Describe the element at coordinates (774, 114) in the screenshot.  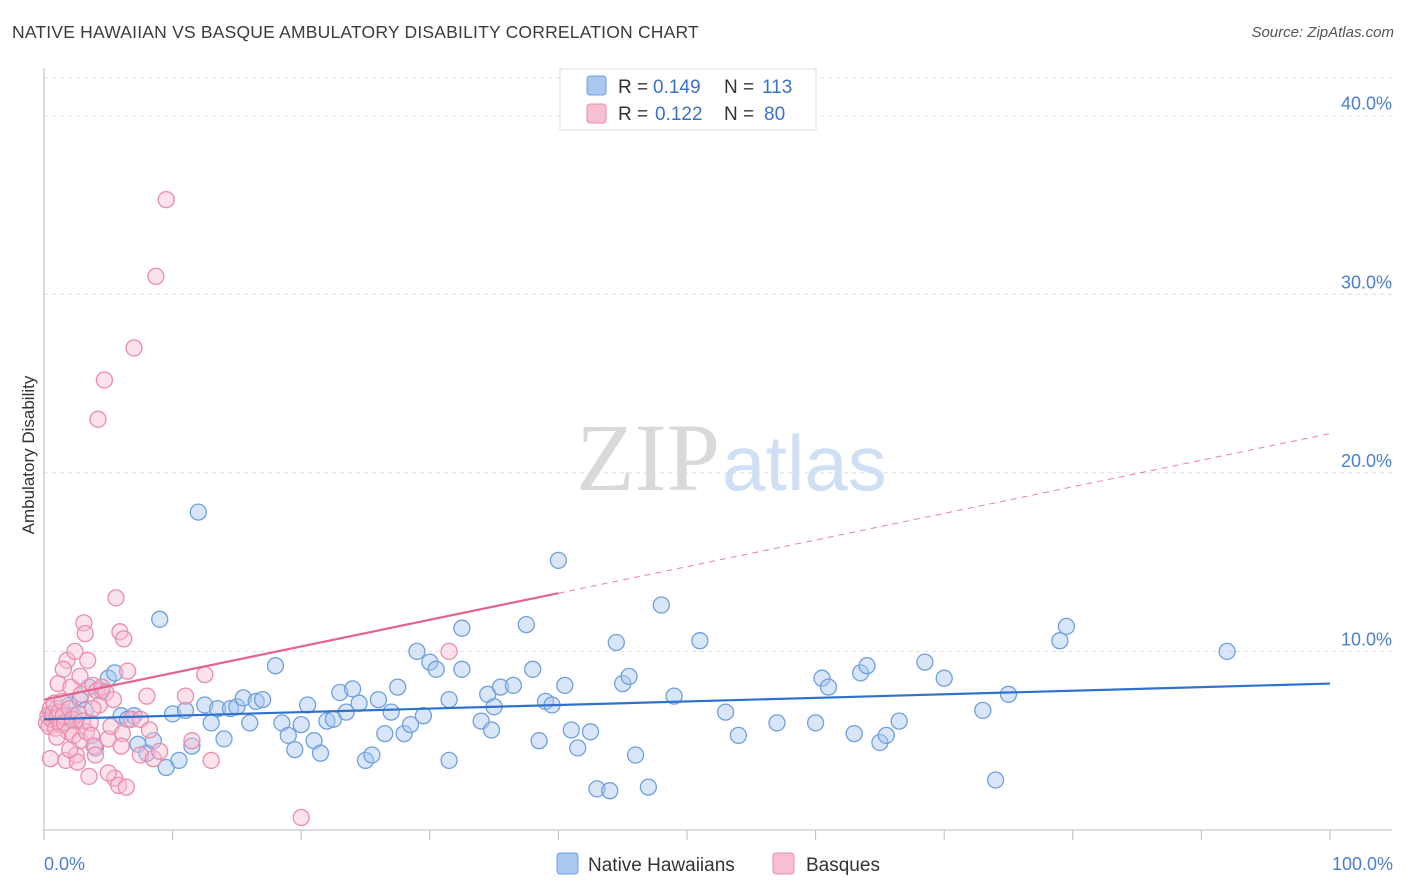
I see `stats-n-value-2: 80` at that location.